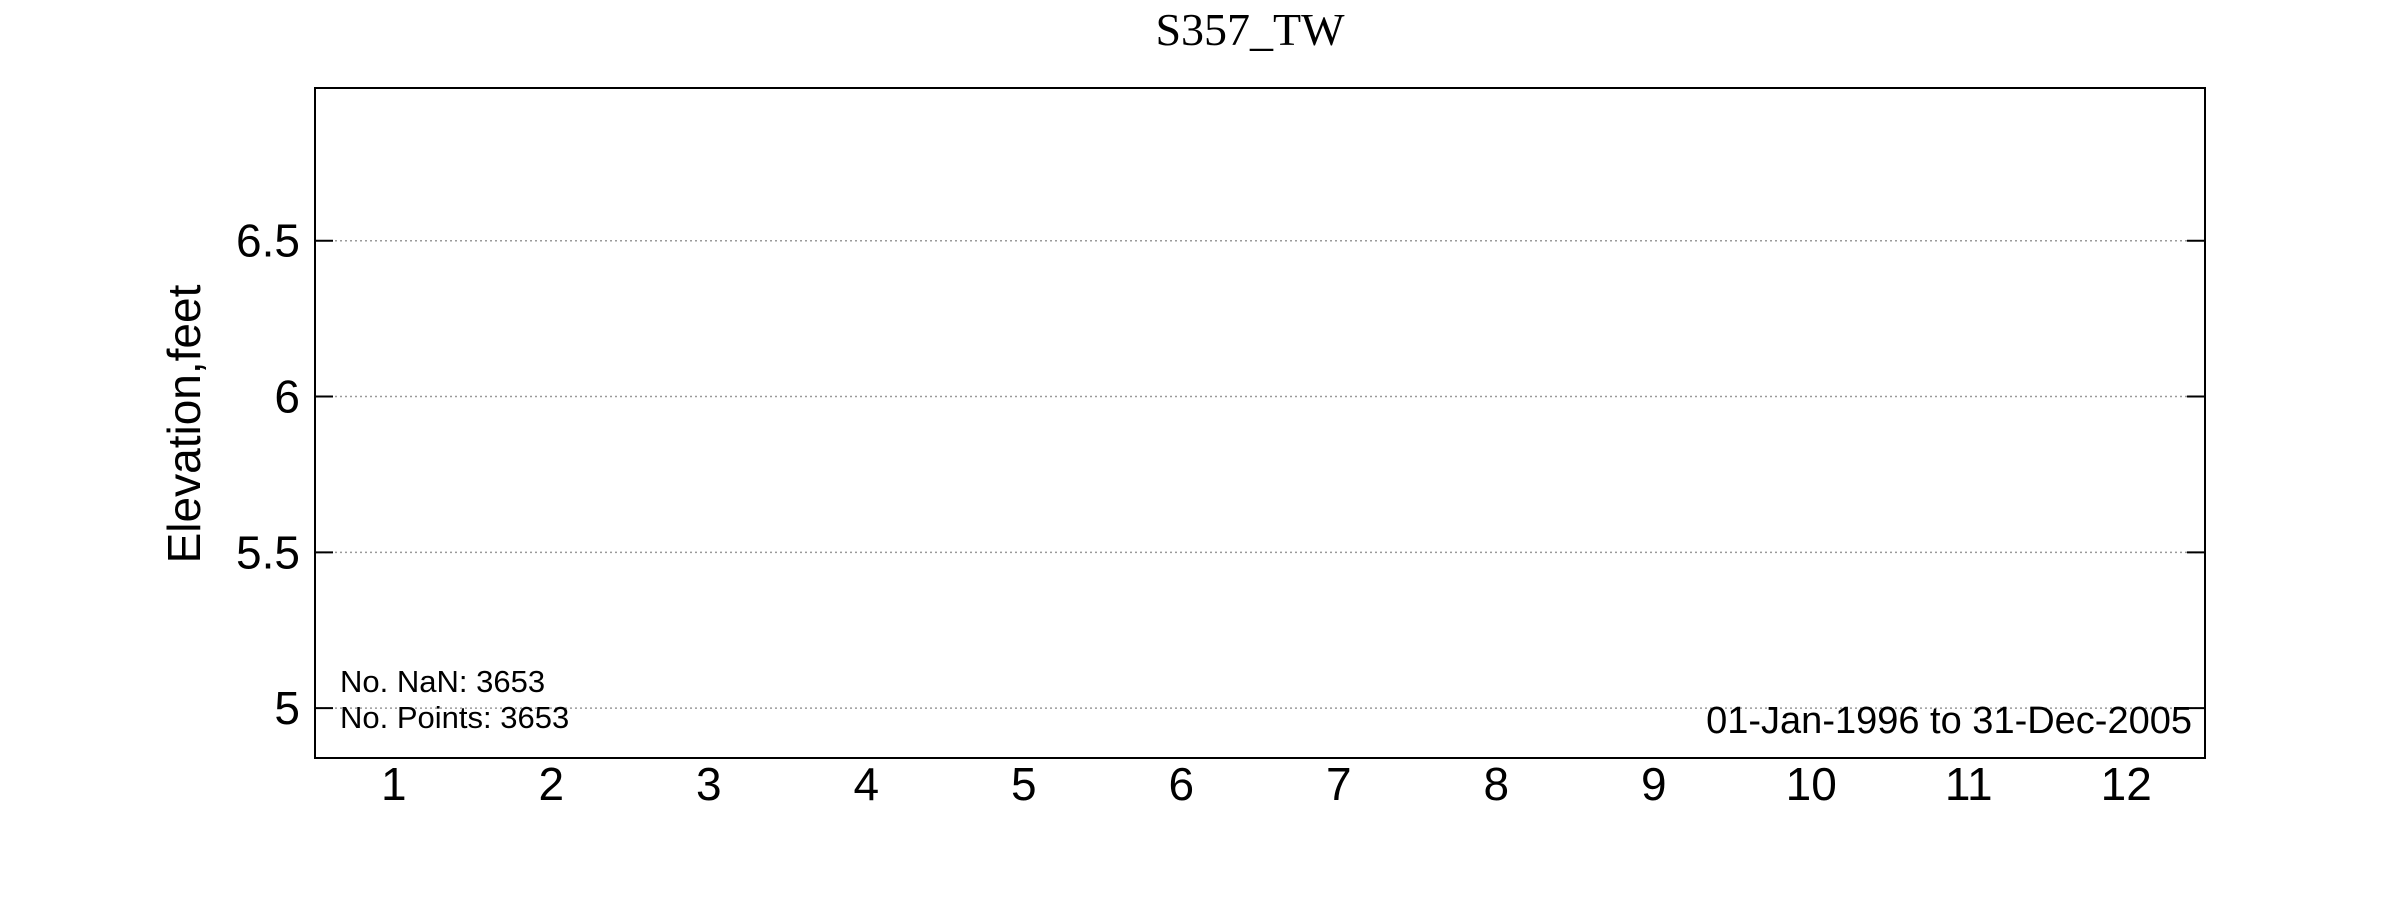 This screenshot has height=900, width=2400. What do you see at coordinates (442, 681) in the screenshot?
I see `nan-count-annotation: No. NaN: 3653` at bounding box center [442, 681].